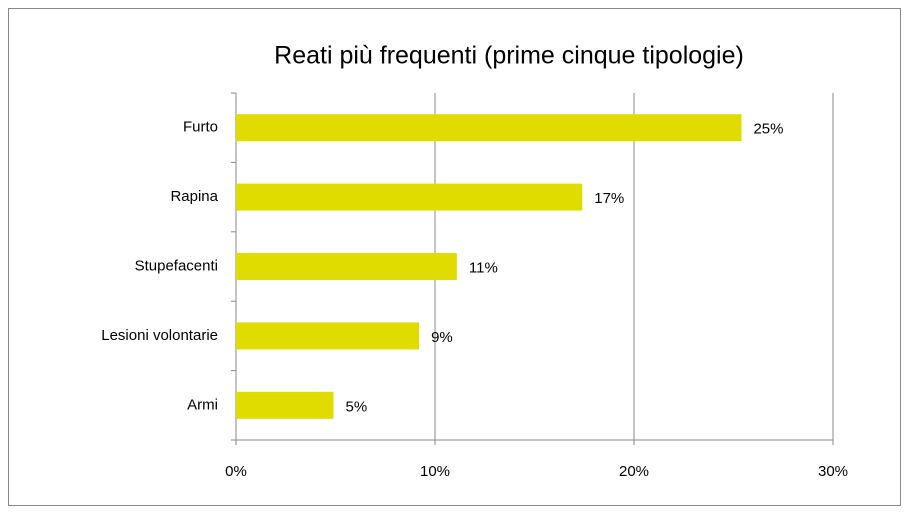 The height and width of the screenshot is (515, 910). I want to click on x-tick-label: 20%, so click(634, 471).